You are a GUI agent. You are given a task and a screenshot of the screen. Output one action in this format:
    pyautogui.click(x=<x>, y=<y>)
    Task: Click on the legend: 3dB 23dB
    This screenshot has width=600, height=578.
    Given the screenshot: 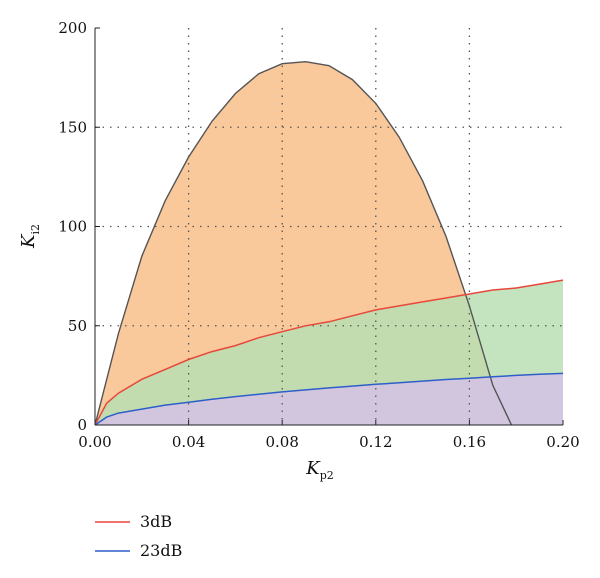 What is the action you would take?
    pyautogui.click(x=138, y=536)
    